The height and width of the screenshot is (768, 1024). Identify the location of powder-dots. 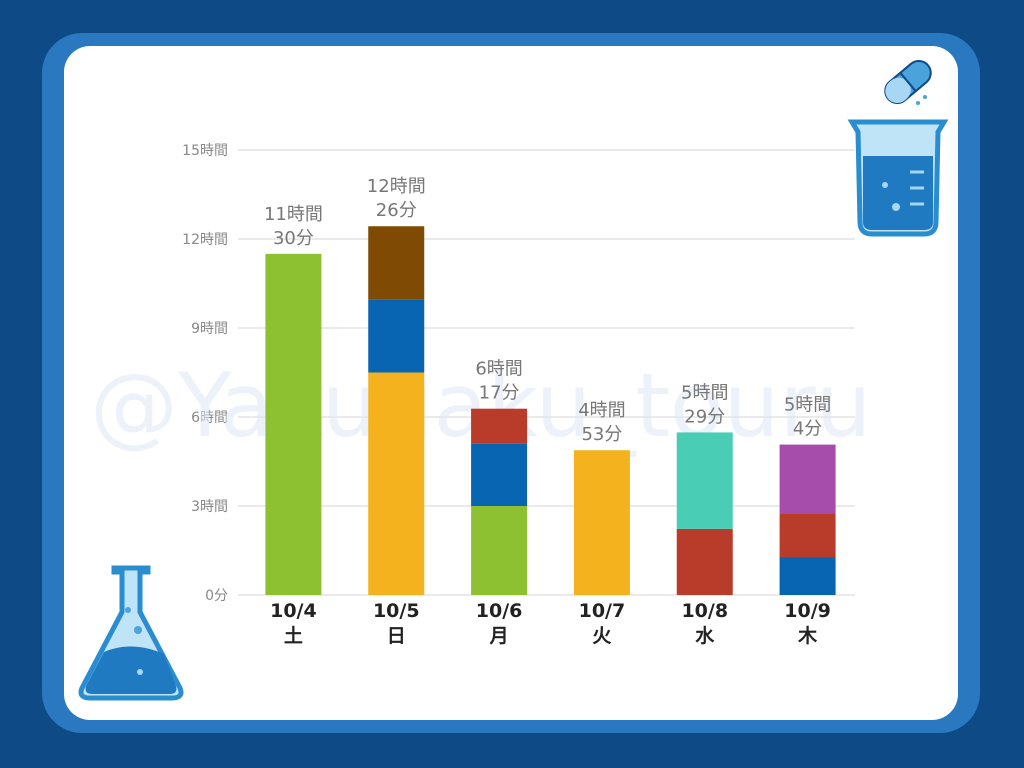
(921, 100).